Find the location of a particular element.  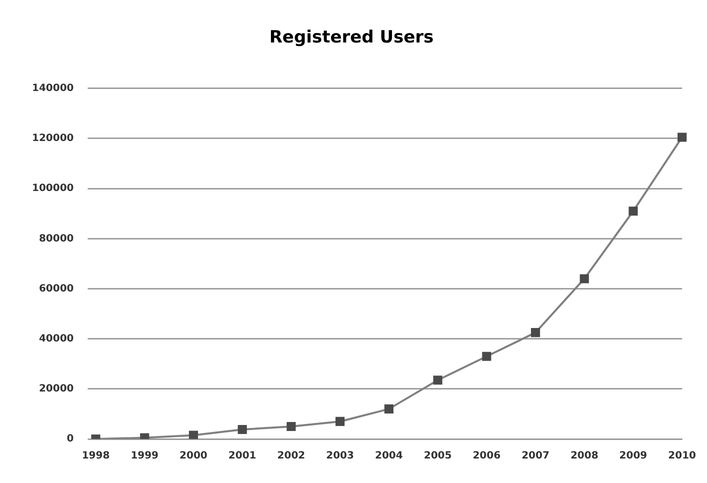

x-tick-label: 2001 is located at coordinates (242, 456).